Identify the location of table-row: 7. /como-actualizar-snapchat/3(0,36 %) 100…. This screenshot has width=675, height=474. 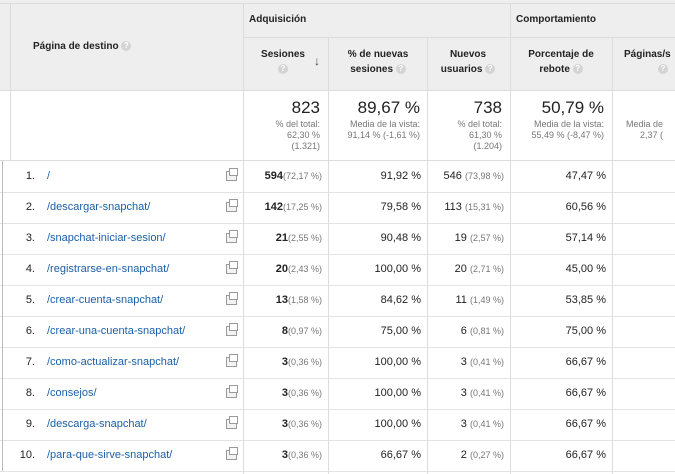
(337, 363).